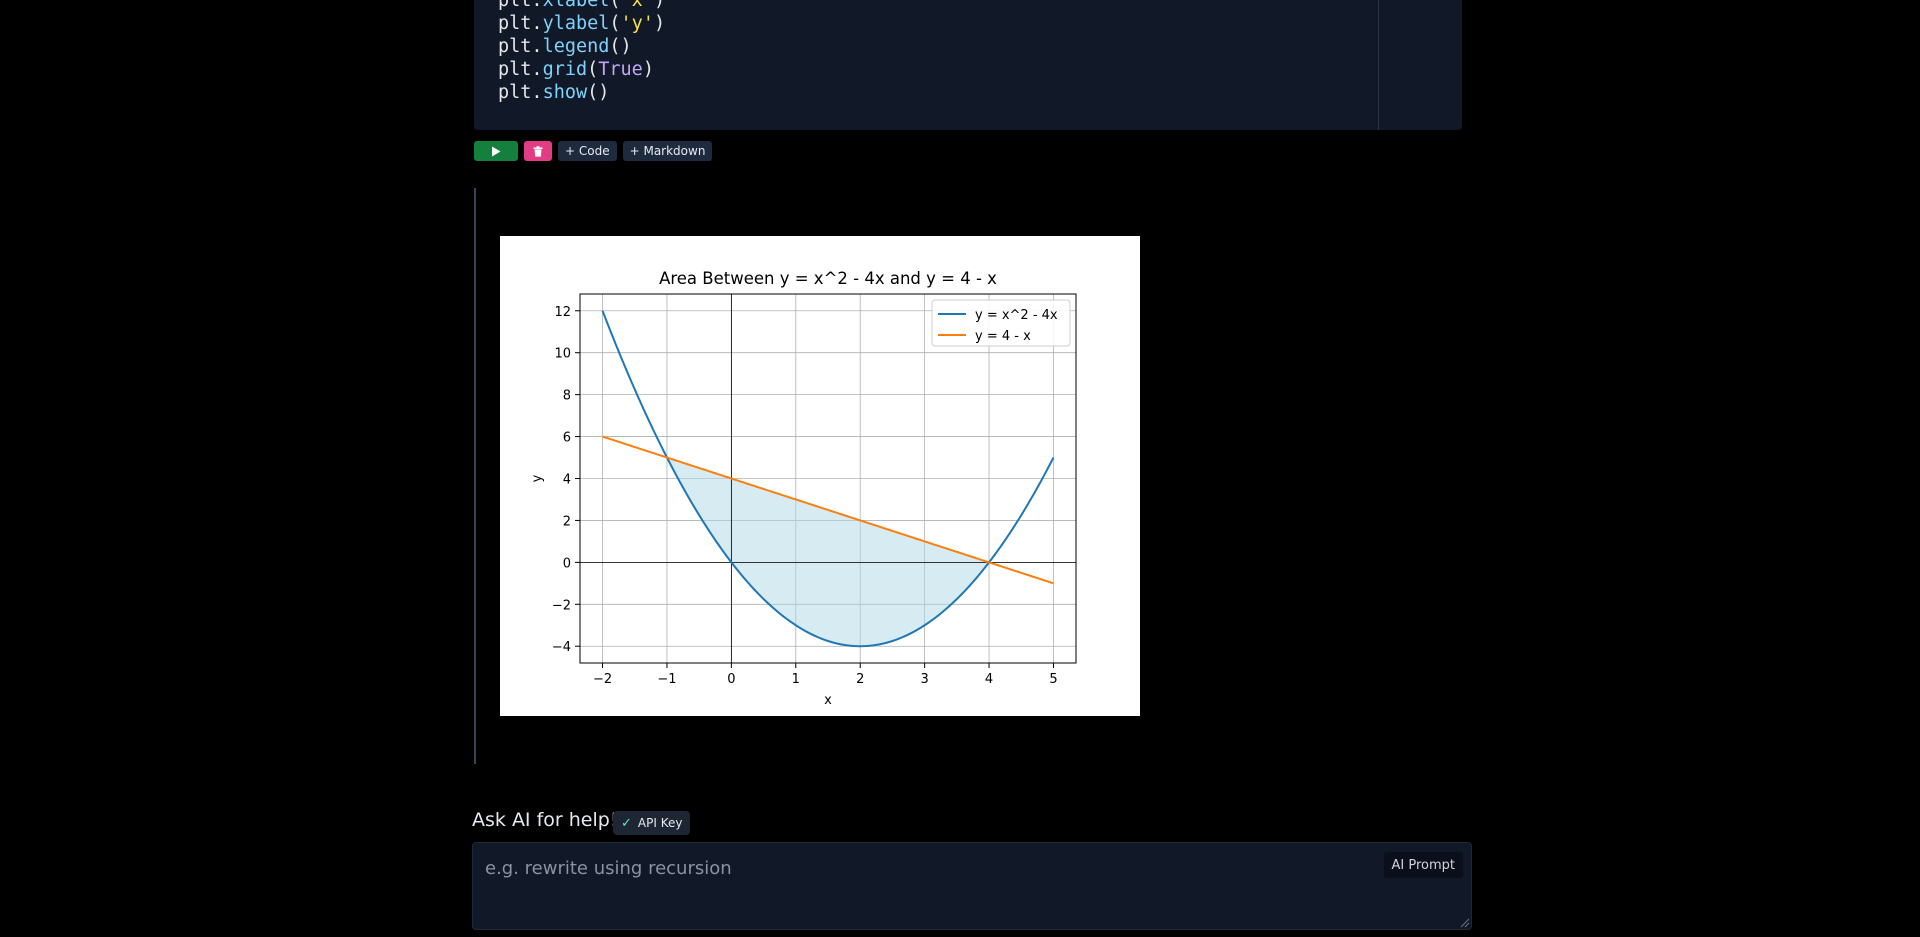 The image size is (1920, 937). I want to click on fill-between-area, so click(828, 552).